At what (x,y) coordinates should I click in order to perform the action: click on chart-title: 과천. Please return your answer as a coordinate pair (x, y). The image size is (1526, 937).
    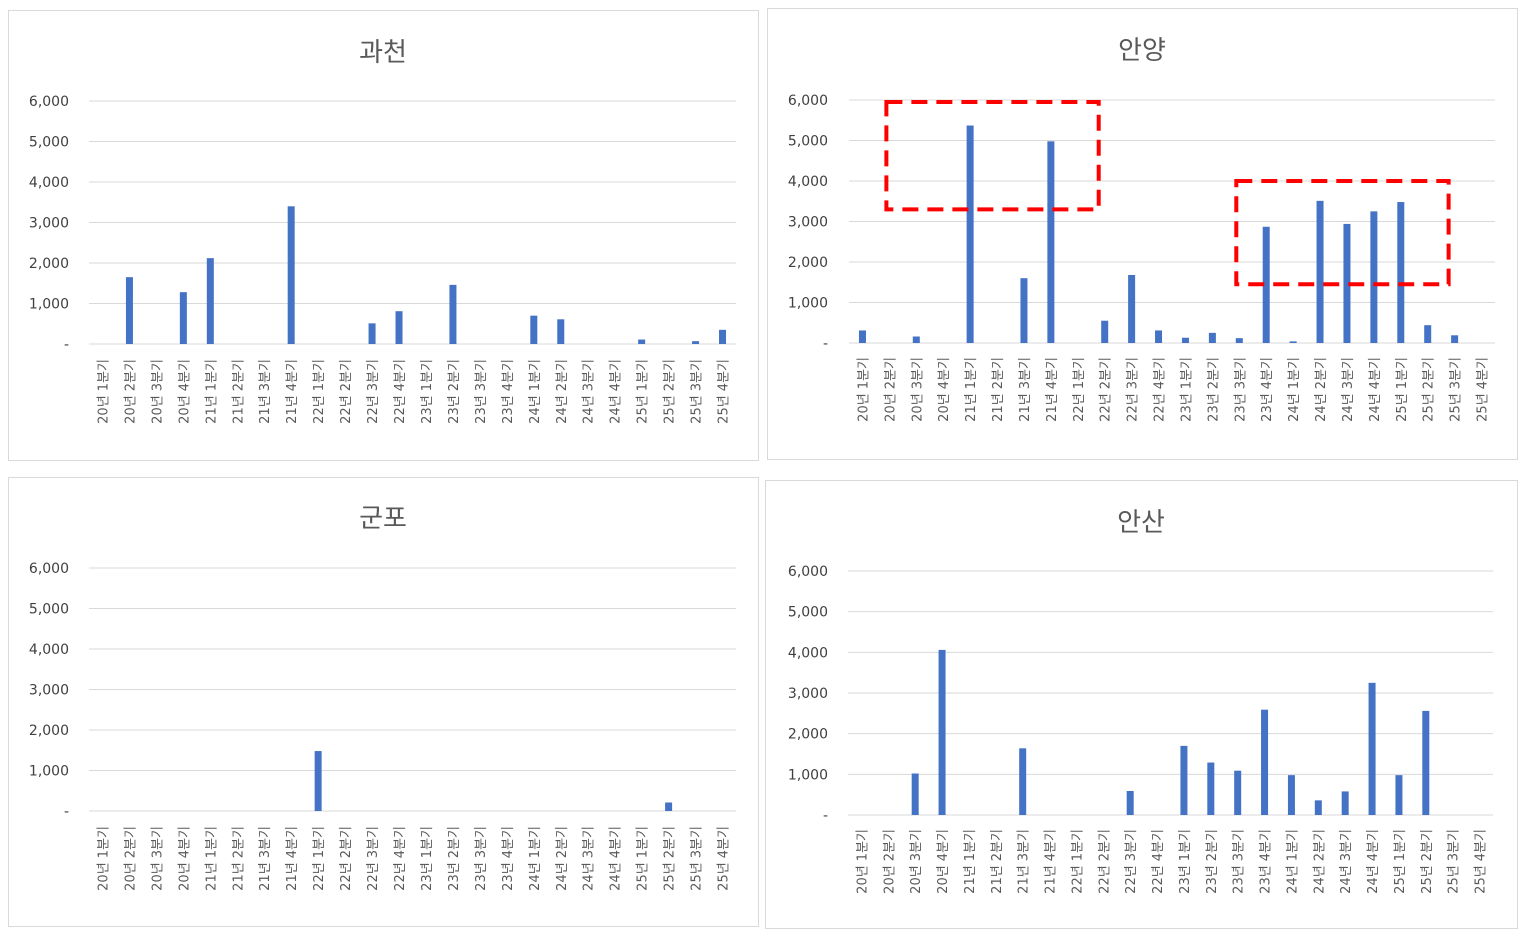
    Looking at the image, I should click on (383, 53).